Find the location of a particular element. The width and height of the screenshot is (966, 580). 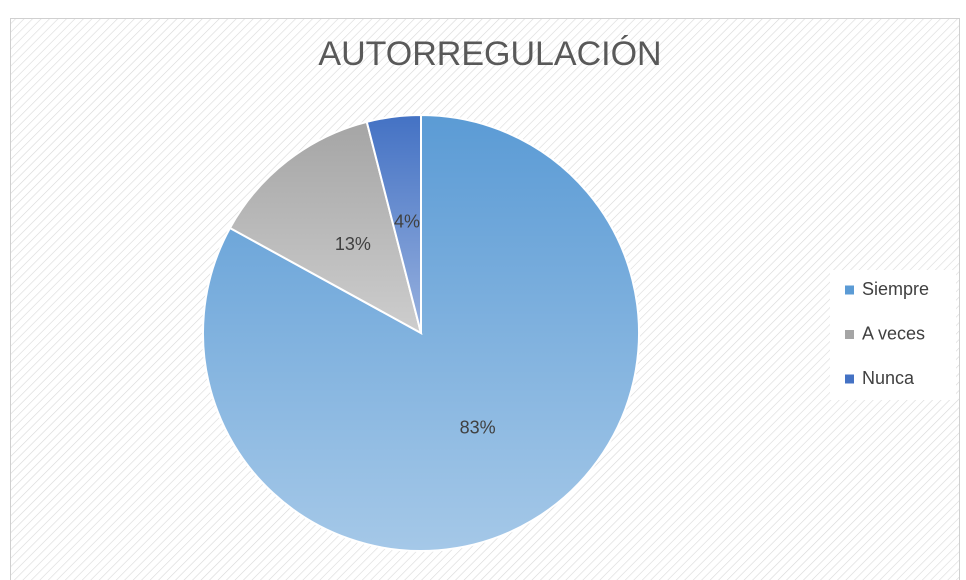

data-label: 13% is located at coordinates (353, 244).